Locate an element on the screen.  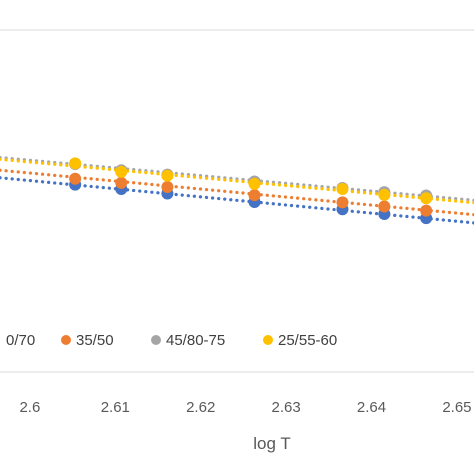
legend: 0/70 35/50 45/80-75 25/55-60 is located at coordinates (171, 340).